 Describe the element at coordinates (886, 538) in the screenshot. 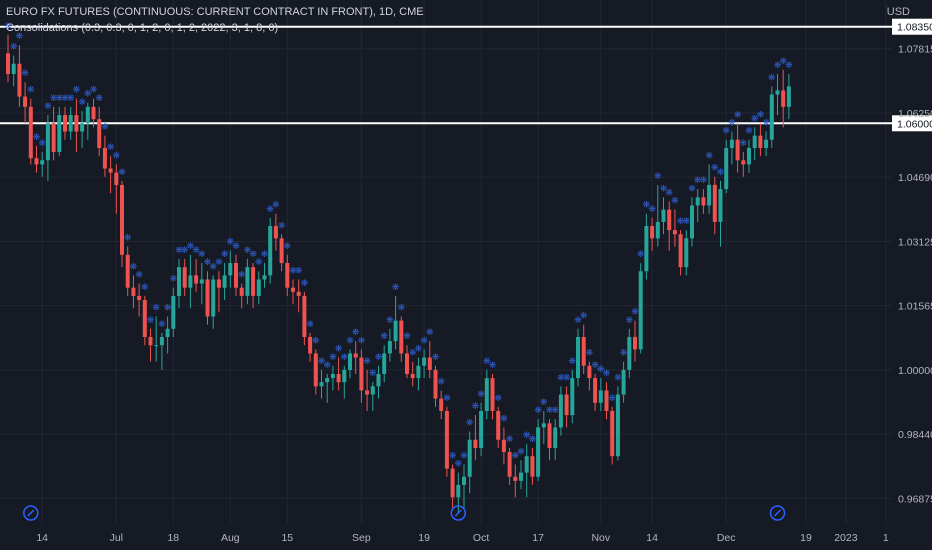

I see `time-tick-label: 1` at that location.